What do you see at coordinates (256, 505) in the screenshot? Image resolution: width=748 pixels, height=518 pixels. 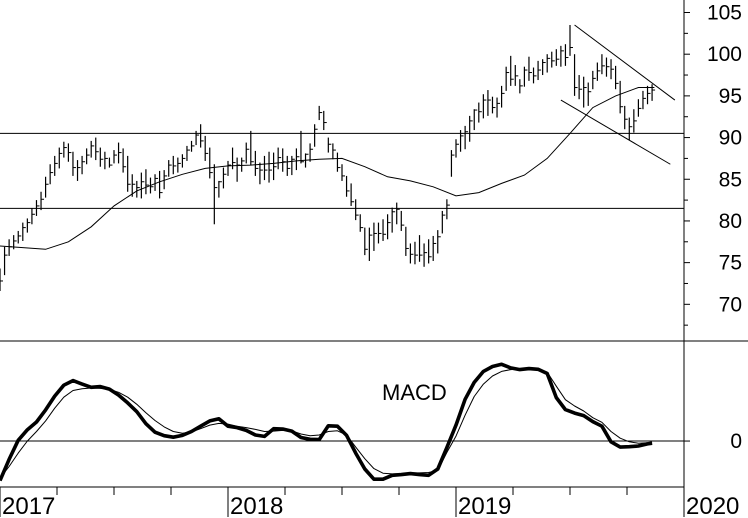 I see `x-tick-label: 2018` at bounding box center [256, 505].